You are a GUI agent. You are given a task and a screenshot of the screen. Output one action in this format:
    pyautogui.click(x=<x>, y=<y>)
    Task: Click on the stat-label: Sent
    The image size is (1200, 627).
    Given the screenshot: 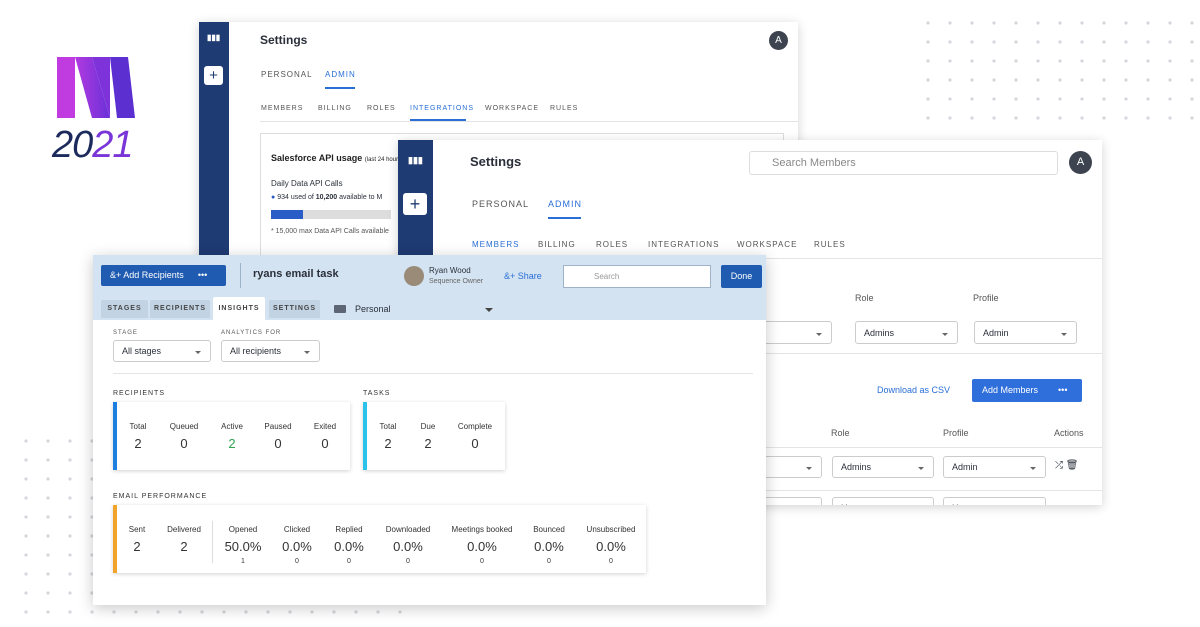 What is the action you would take?
    pyautogui.click(x=137, y=529)
    